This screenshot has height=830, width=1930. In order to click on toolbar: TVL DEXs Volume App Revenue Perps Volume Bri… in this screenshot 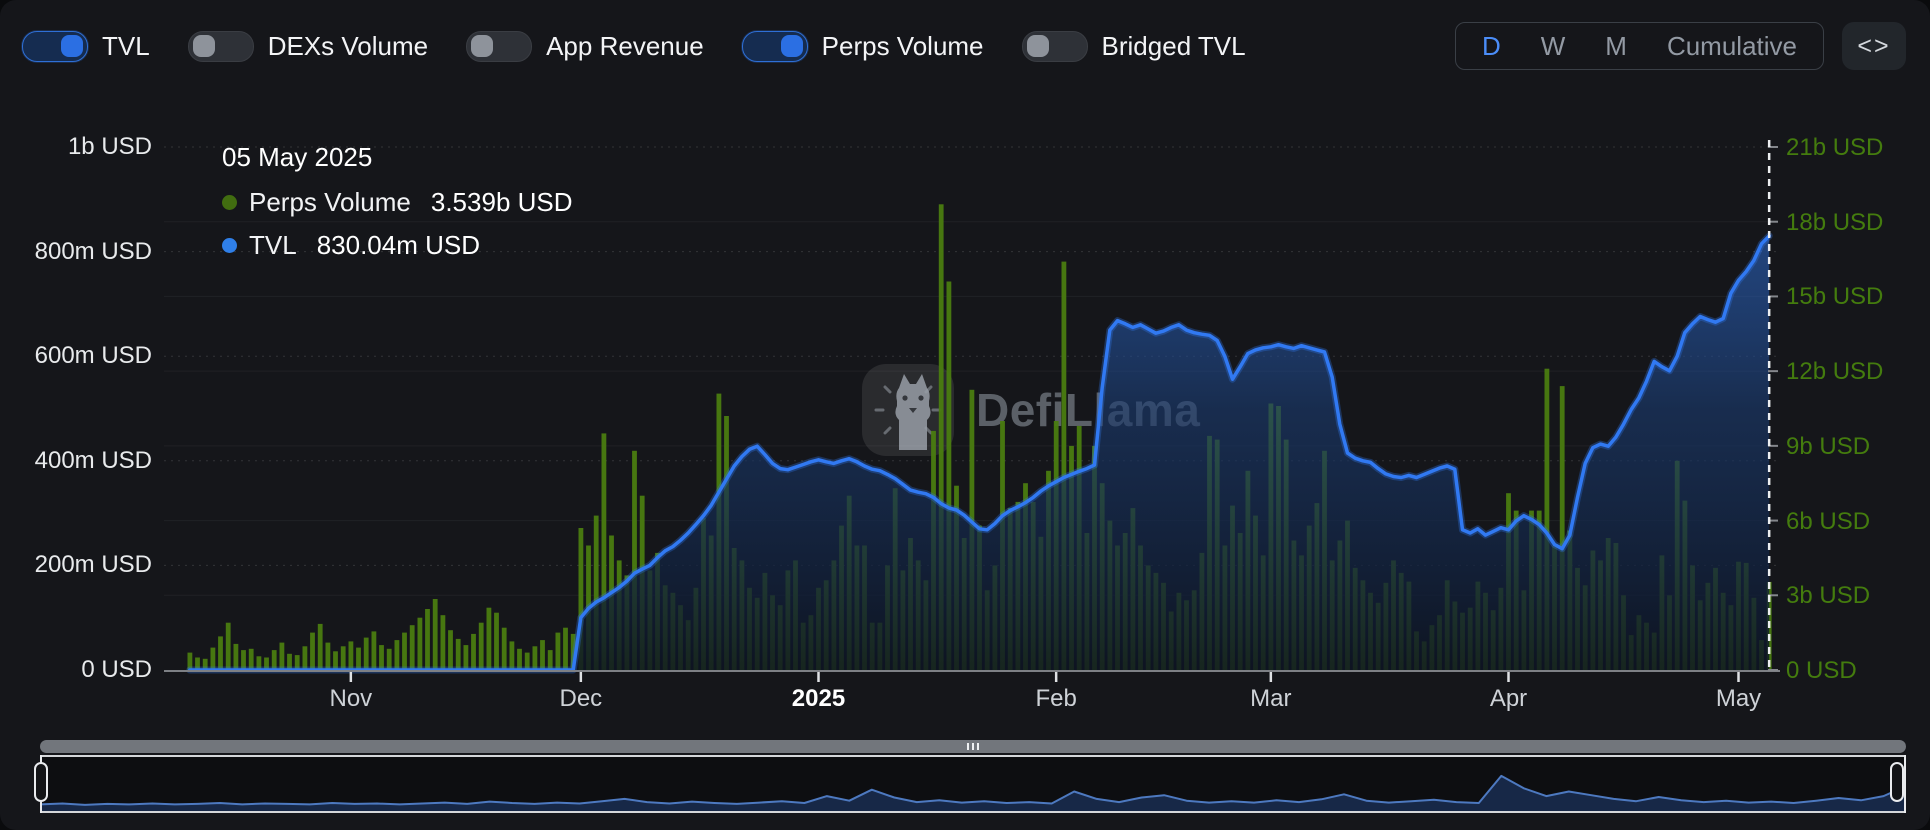, I will do `click(964, 46)`.